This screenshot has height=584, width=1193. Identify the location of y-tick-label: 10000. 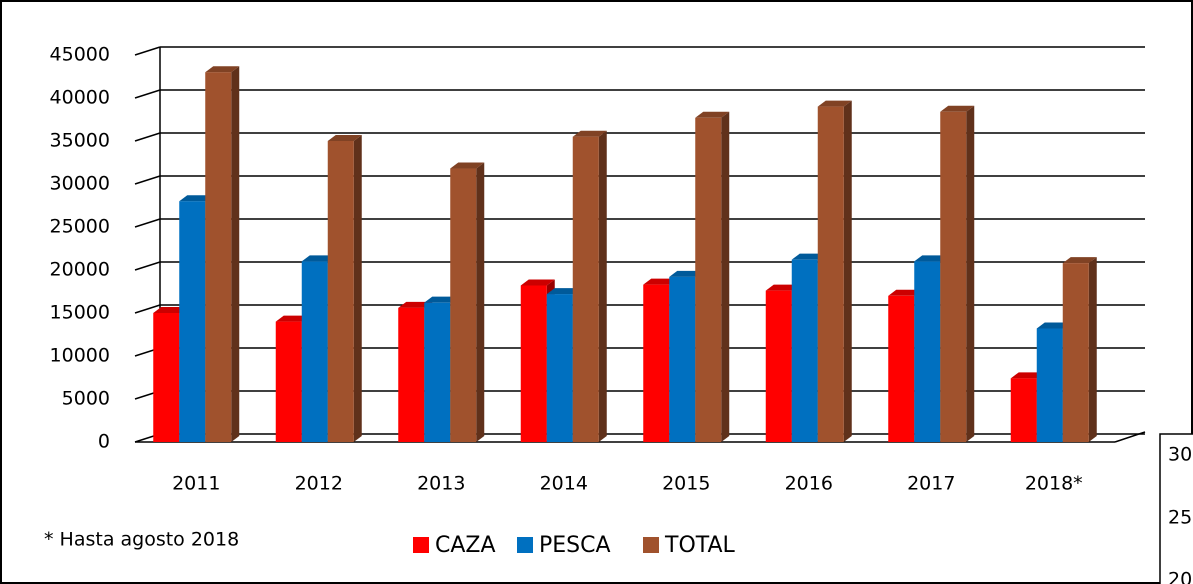
(80, 356).